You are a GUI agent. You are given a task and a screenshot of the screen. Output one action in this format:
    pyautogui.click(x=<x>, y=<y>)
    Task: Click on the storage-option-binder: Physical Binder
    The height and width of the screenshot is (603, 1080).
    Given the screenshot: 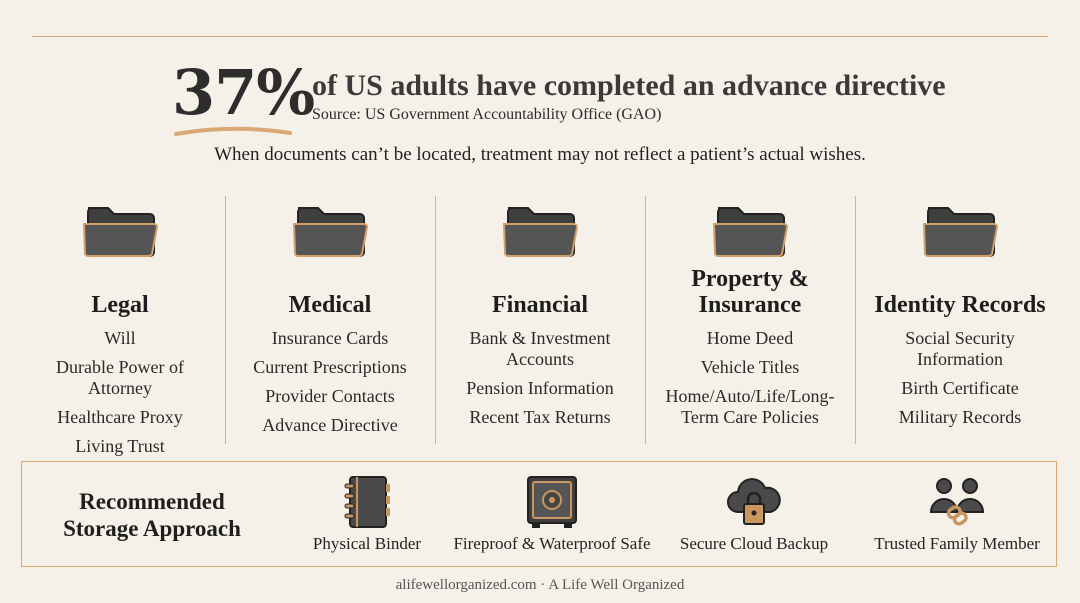 What is the action you would take?
    pyautogui.click(x=367, y=514)
    